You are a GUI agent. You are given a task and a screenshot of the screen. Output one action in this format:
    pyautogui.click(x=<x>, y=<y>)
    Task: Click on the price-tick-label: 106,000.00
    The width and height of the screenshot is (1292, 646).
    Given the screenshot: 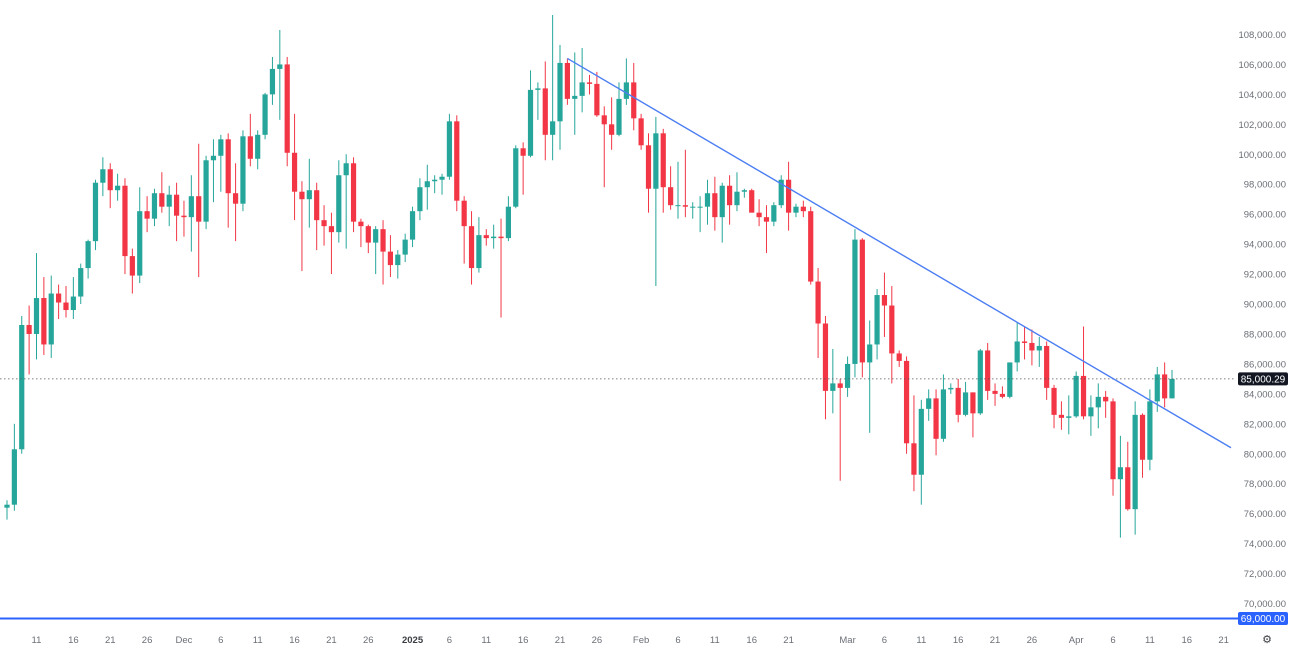 What is the action you would take?
    pyautogui.click(x=1262, y=65)
    